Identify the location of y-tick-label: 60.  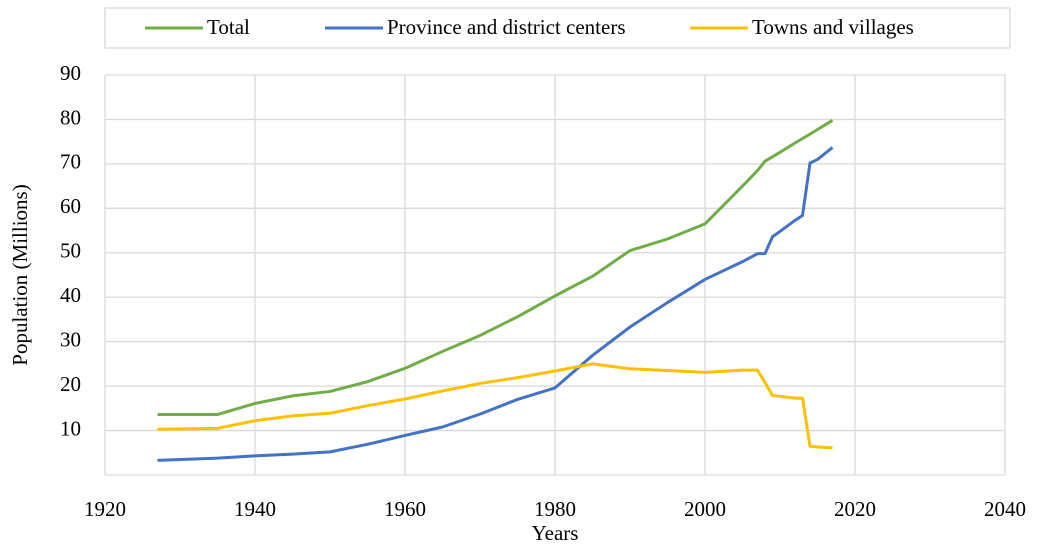
(70, 206).